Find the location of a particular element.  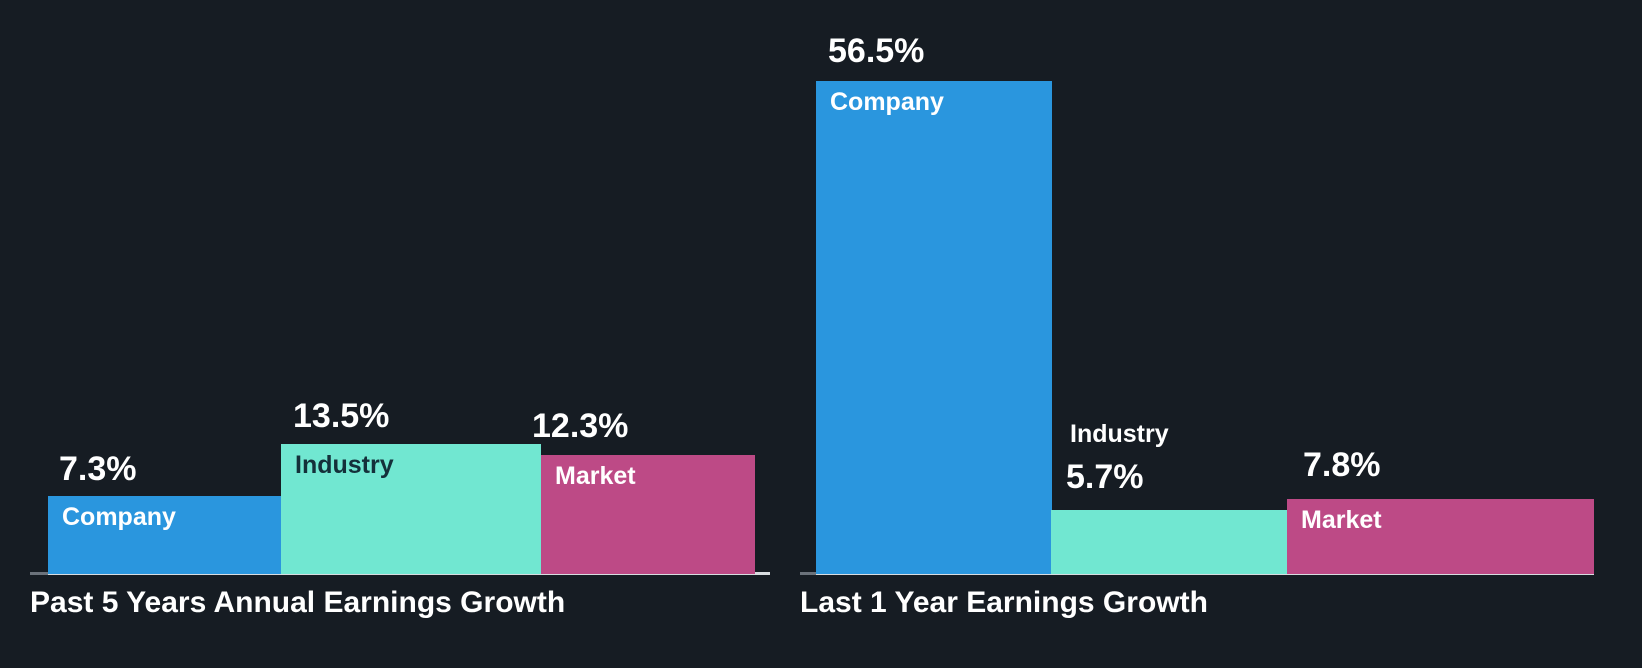

chart-caption-right: Last 1 Year Earnings Growth is located at coordinates (1004, 602).